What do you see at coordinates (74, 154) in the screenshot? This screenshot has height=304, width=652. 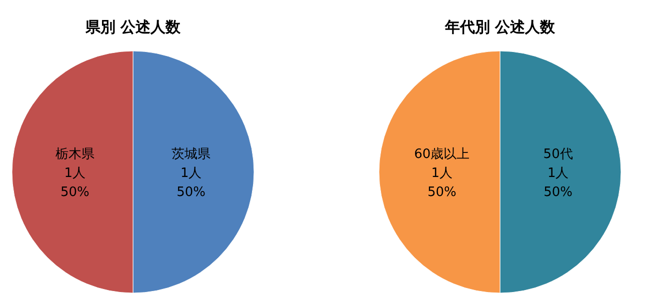 I see `slice-label: 栃木県` at bounding box center [74, 154].